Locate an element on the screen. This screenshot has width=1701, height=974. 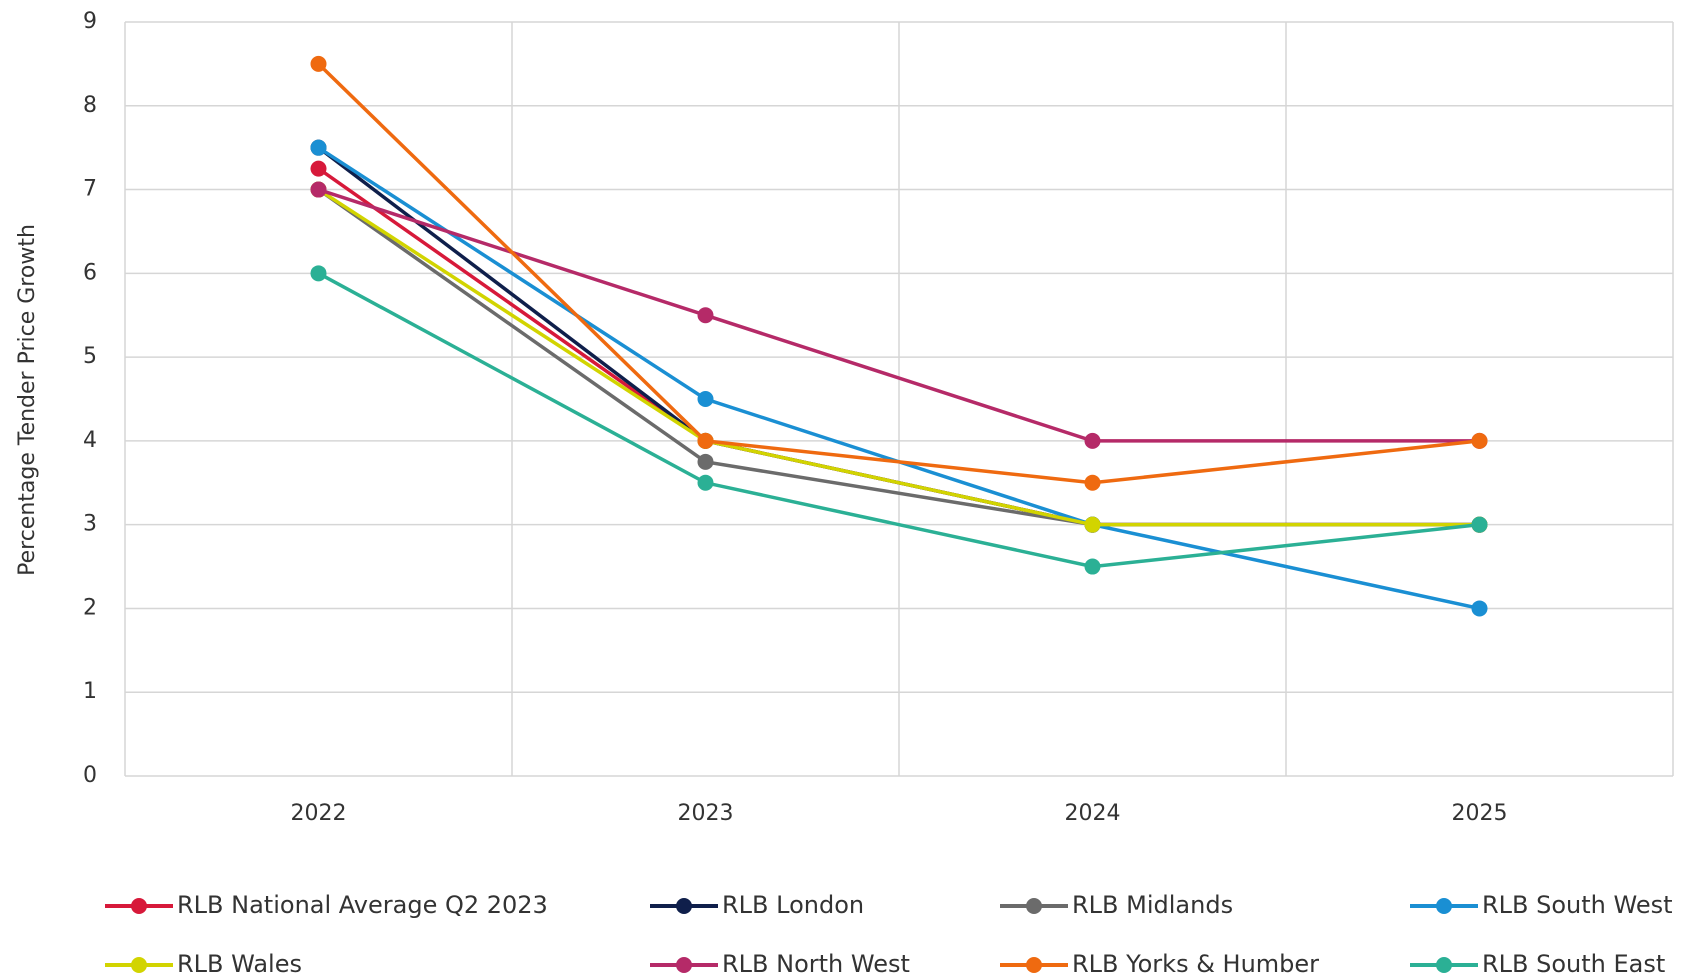
x-tick-label: 2022 is located at coordinates (319, 813).